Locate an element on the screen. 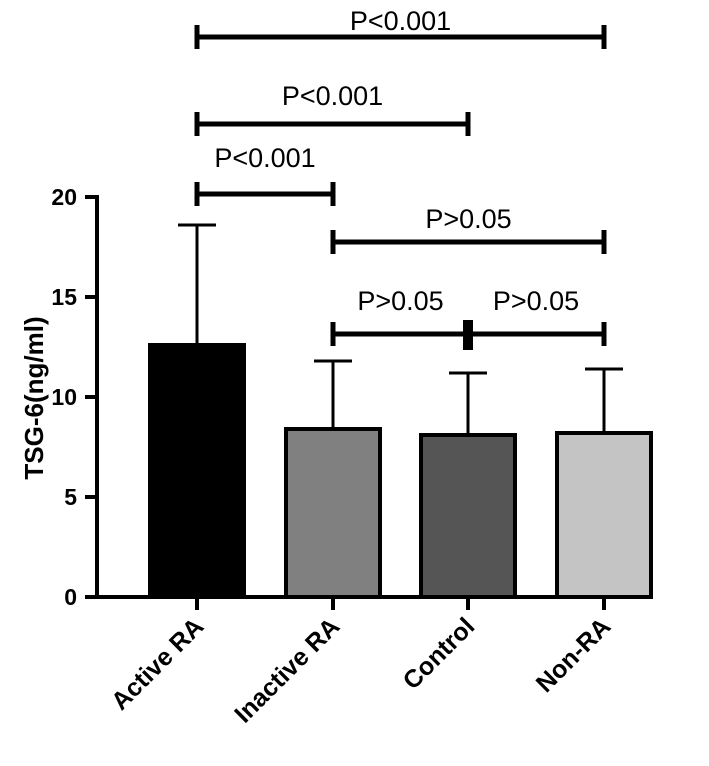 The width and height of the screenshot is (709, 766). y-tick-label: 20 is located at coordinates (64, 197).